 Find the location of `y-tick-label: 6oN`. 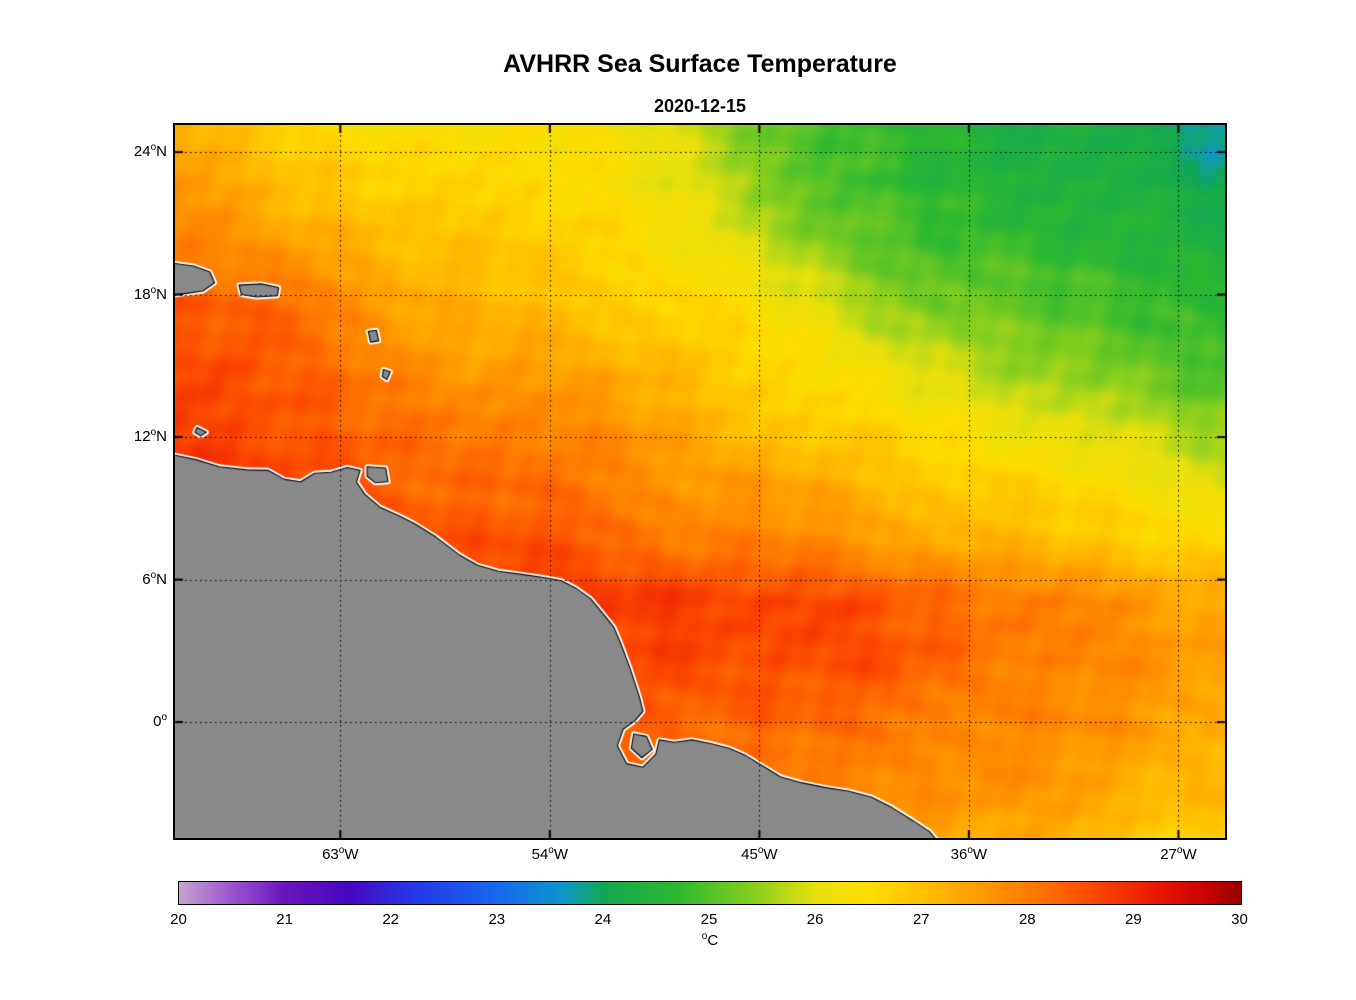

y-tick-label: 6oN is located at coordinates (154, 578).